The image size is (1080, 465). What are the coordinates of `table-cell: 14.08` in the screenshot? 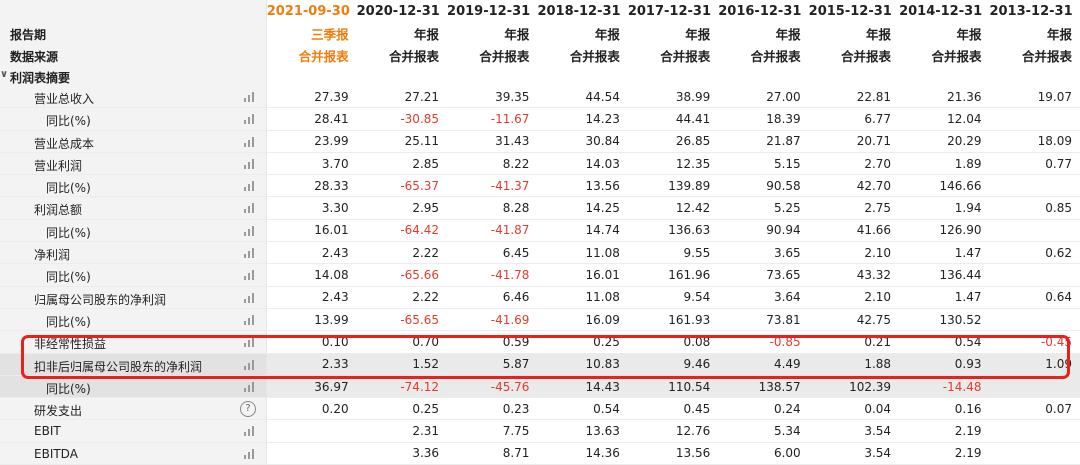 It's located at (311, 275).